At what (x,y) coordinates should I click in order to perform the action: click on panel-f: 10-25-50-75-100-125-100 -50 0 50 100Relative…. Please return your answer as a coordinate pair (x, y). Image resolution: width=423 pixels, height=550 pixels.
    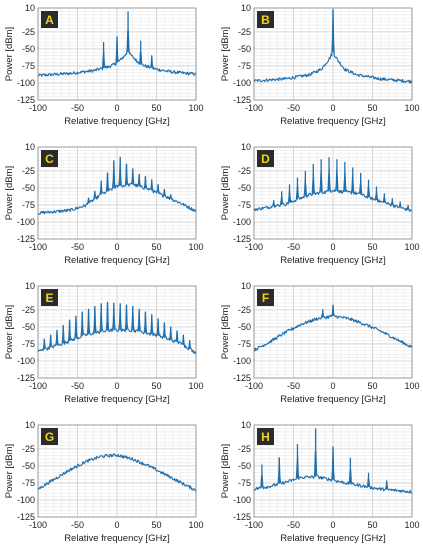
    Looking at the image, I should click on (320, 343).